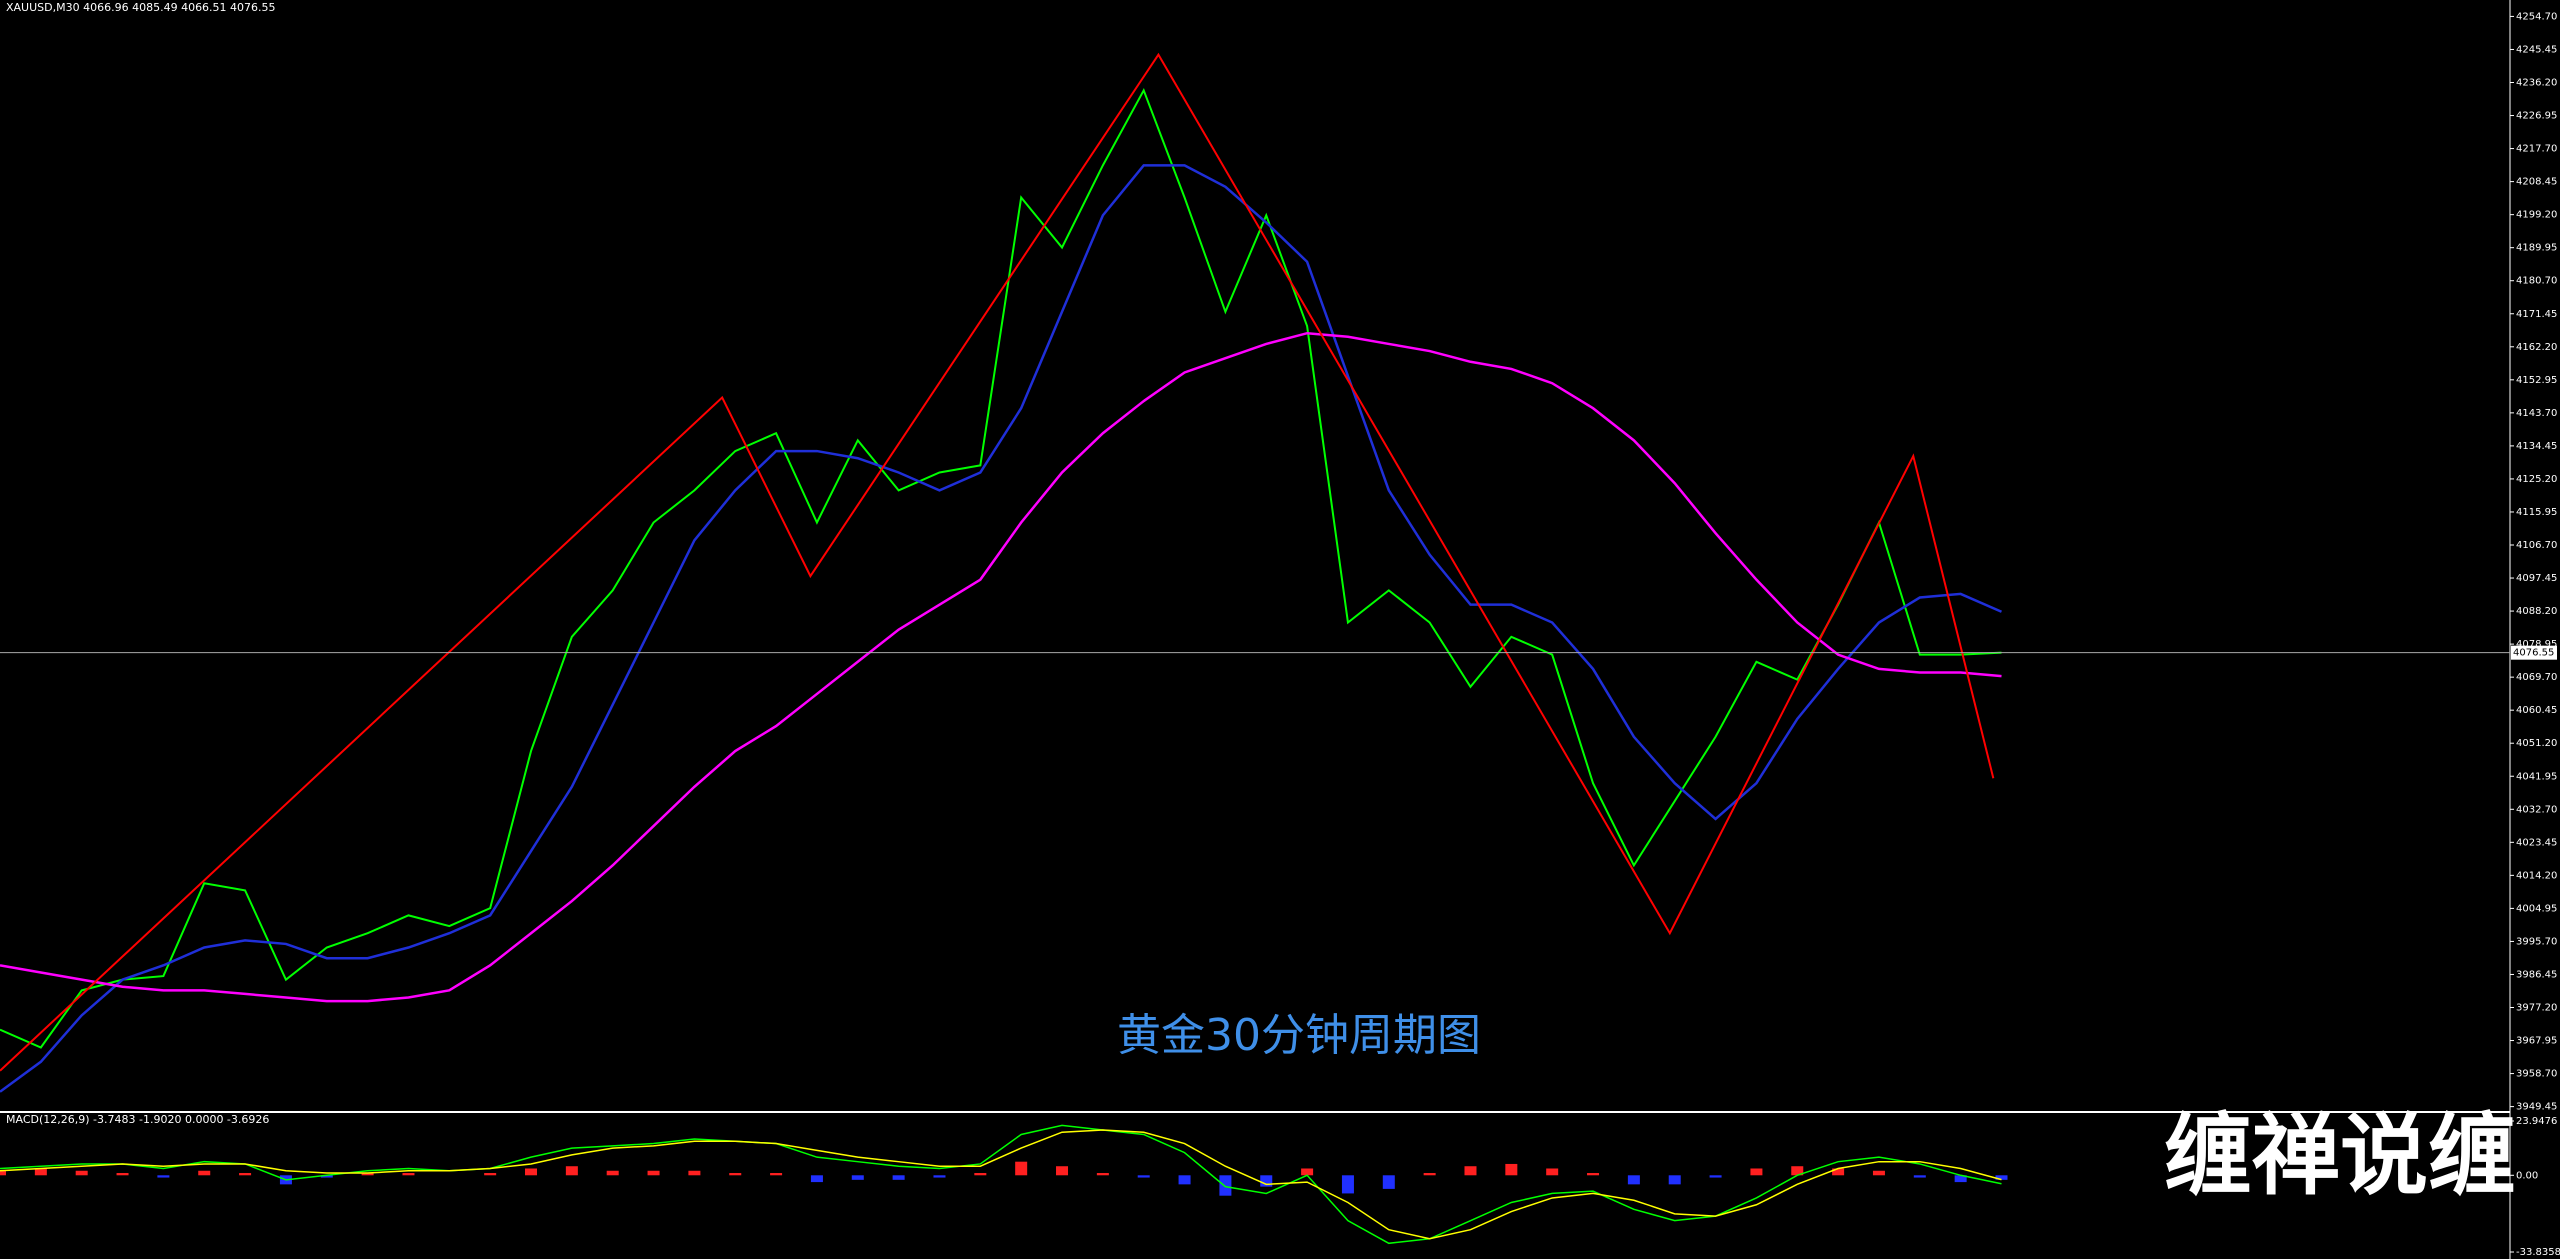 The width and height of the screenshot is (2560, 1259). What do you see at coordinates (2536, 908) in the screenshot?
I see `y-tick-label: 4004.95` at bounding box center [2536, 908].